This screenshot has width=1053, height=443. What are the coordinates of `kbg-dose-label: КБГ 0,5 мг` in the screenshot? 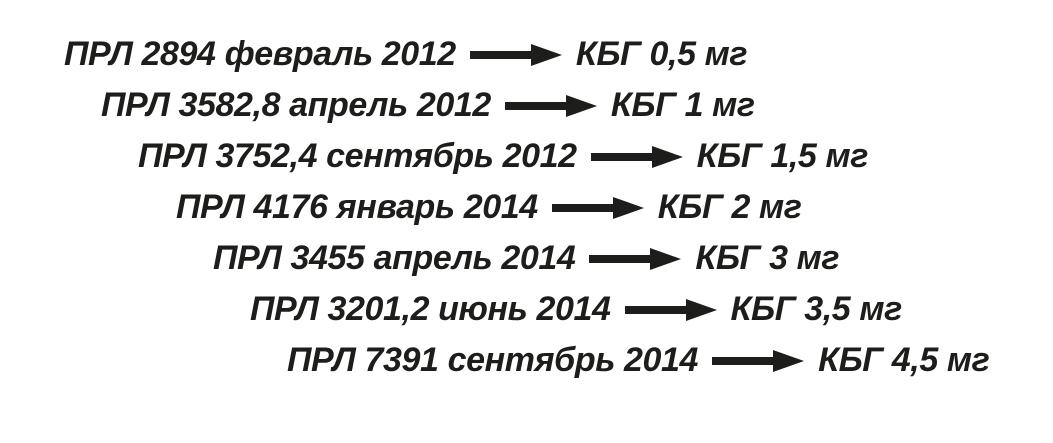 It's located at (661, 53).